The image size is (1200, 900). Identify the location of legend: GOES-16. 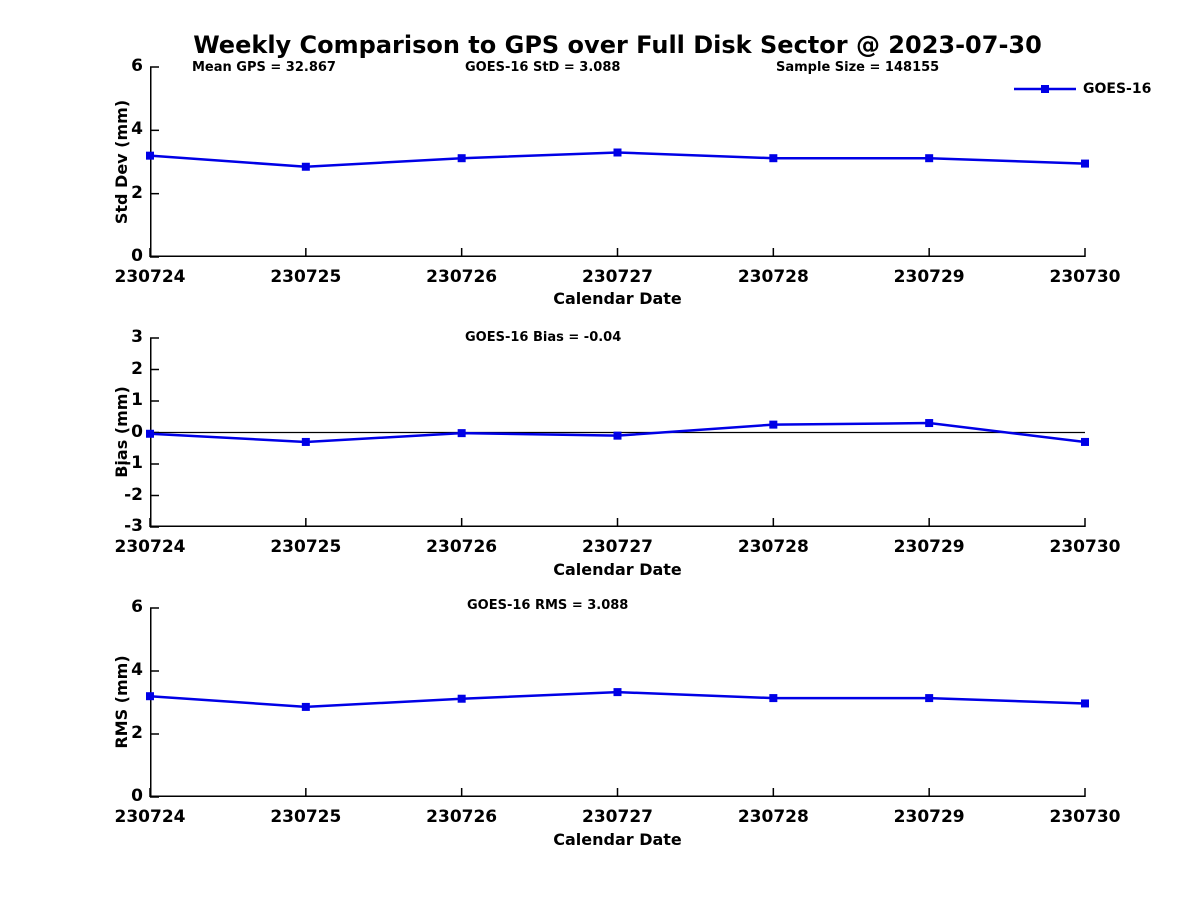
(1082, 88).